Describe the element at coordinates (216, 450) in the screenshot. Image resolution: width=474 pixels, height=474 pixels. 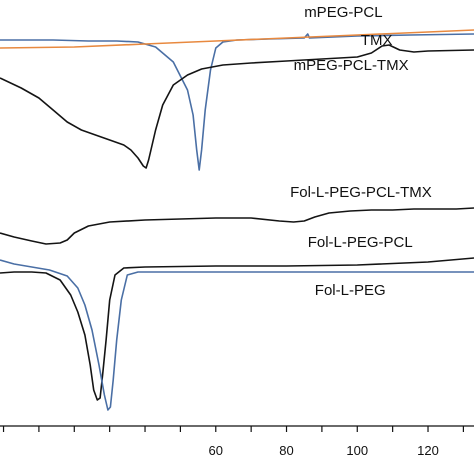
I see `x-tick-label-60: 60` at that location.